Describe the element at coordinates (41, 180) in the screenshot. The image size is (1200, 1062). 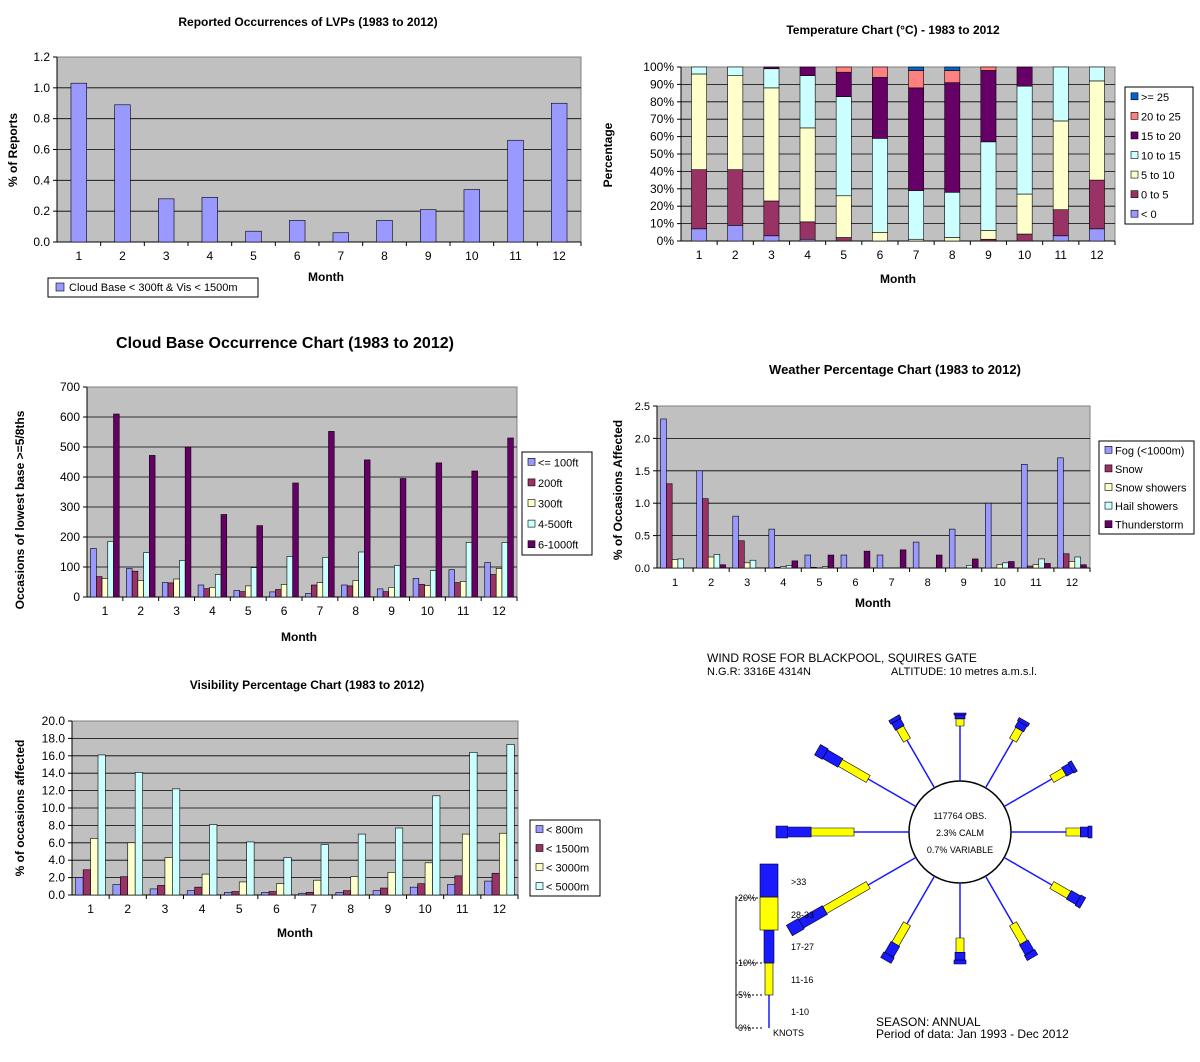
I see `y-tick-label: 0.4` at that location.